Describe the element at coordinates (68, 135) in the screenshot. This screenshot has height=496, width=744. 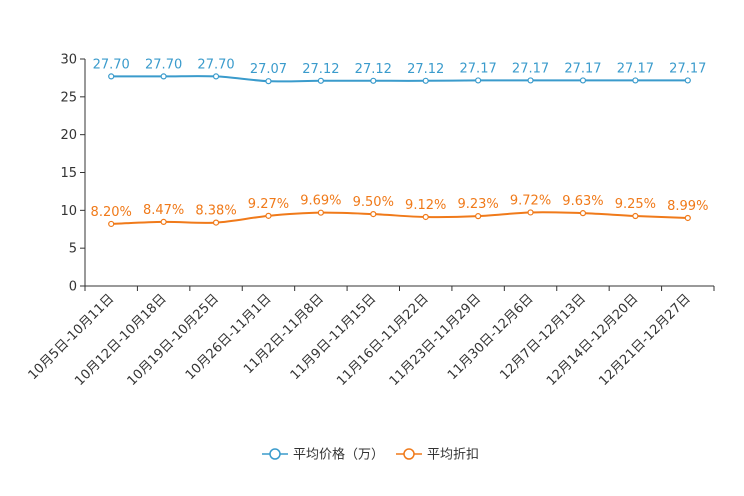
I see `y-tick-label: 20` at that location.